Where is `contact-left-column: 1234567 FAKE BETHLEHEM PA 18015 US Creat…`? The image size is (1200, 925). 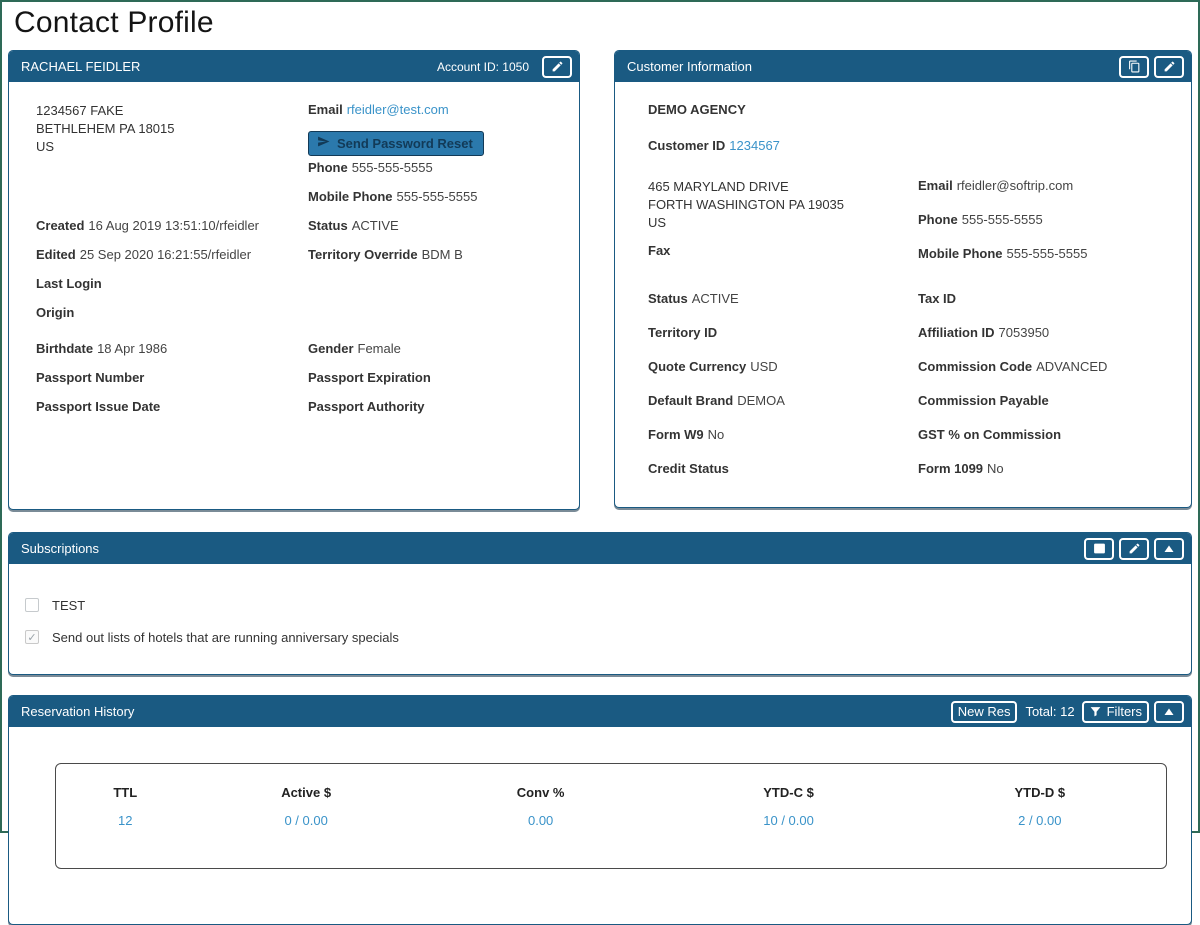 contact-left-column: 1234567 FAKE BETHLEHEM PA 18015 US Creat… is located at coordinates (172, 265).